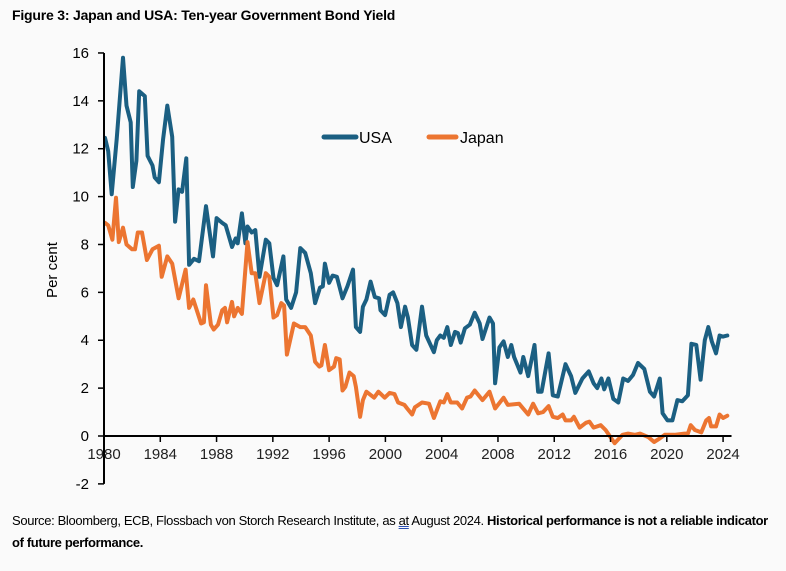  What do you see at coordinates (497, 454) in the screenshot?
I see `x-tick-label: 2008` at bounding box center [497, 454].